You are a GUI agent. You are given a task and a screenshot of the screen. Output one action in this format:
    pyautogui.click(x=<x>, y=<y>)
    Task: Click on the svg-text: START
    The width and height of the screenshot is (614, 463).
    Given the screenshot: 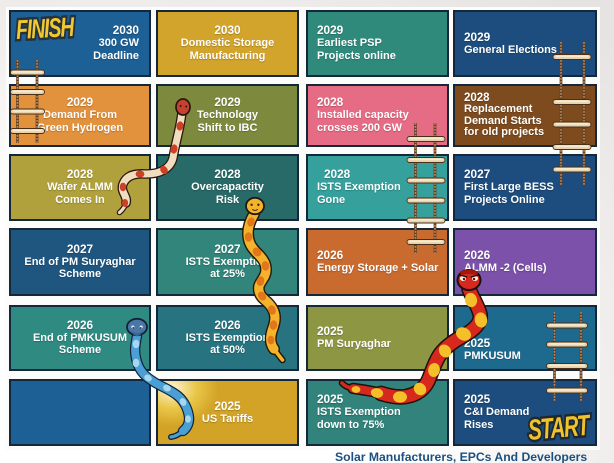 What is the action you would take?
    pyautogui.click(x=560, y=428)
    